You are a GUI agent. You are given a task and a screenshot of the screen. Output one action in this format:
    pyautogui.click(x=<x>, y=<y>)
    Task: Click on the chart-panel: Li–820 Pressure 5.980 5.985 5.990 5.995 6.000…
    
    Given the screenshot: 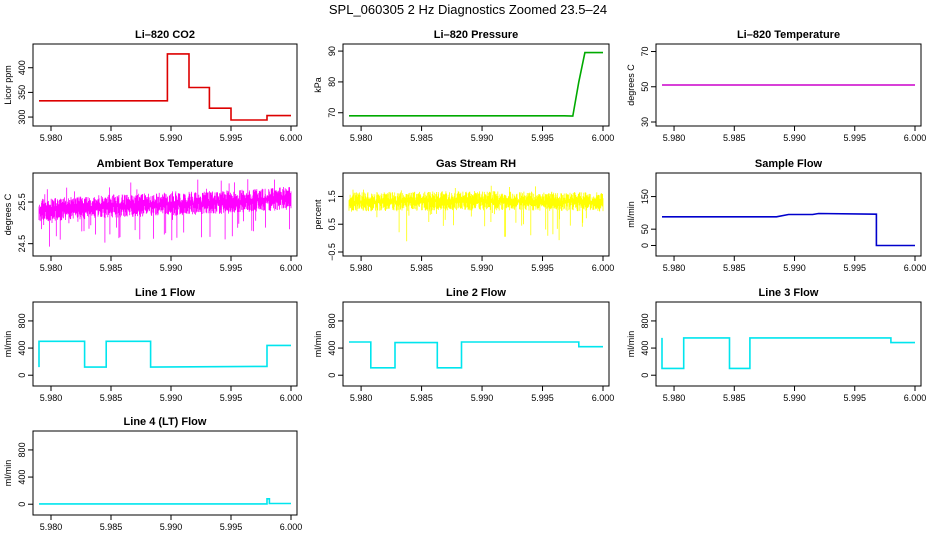 What is the action you would take?
    pyautogui.click(x=463, y=86)
    